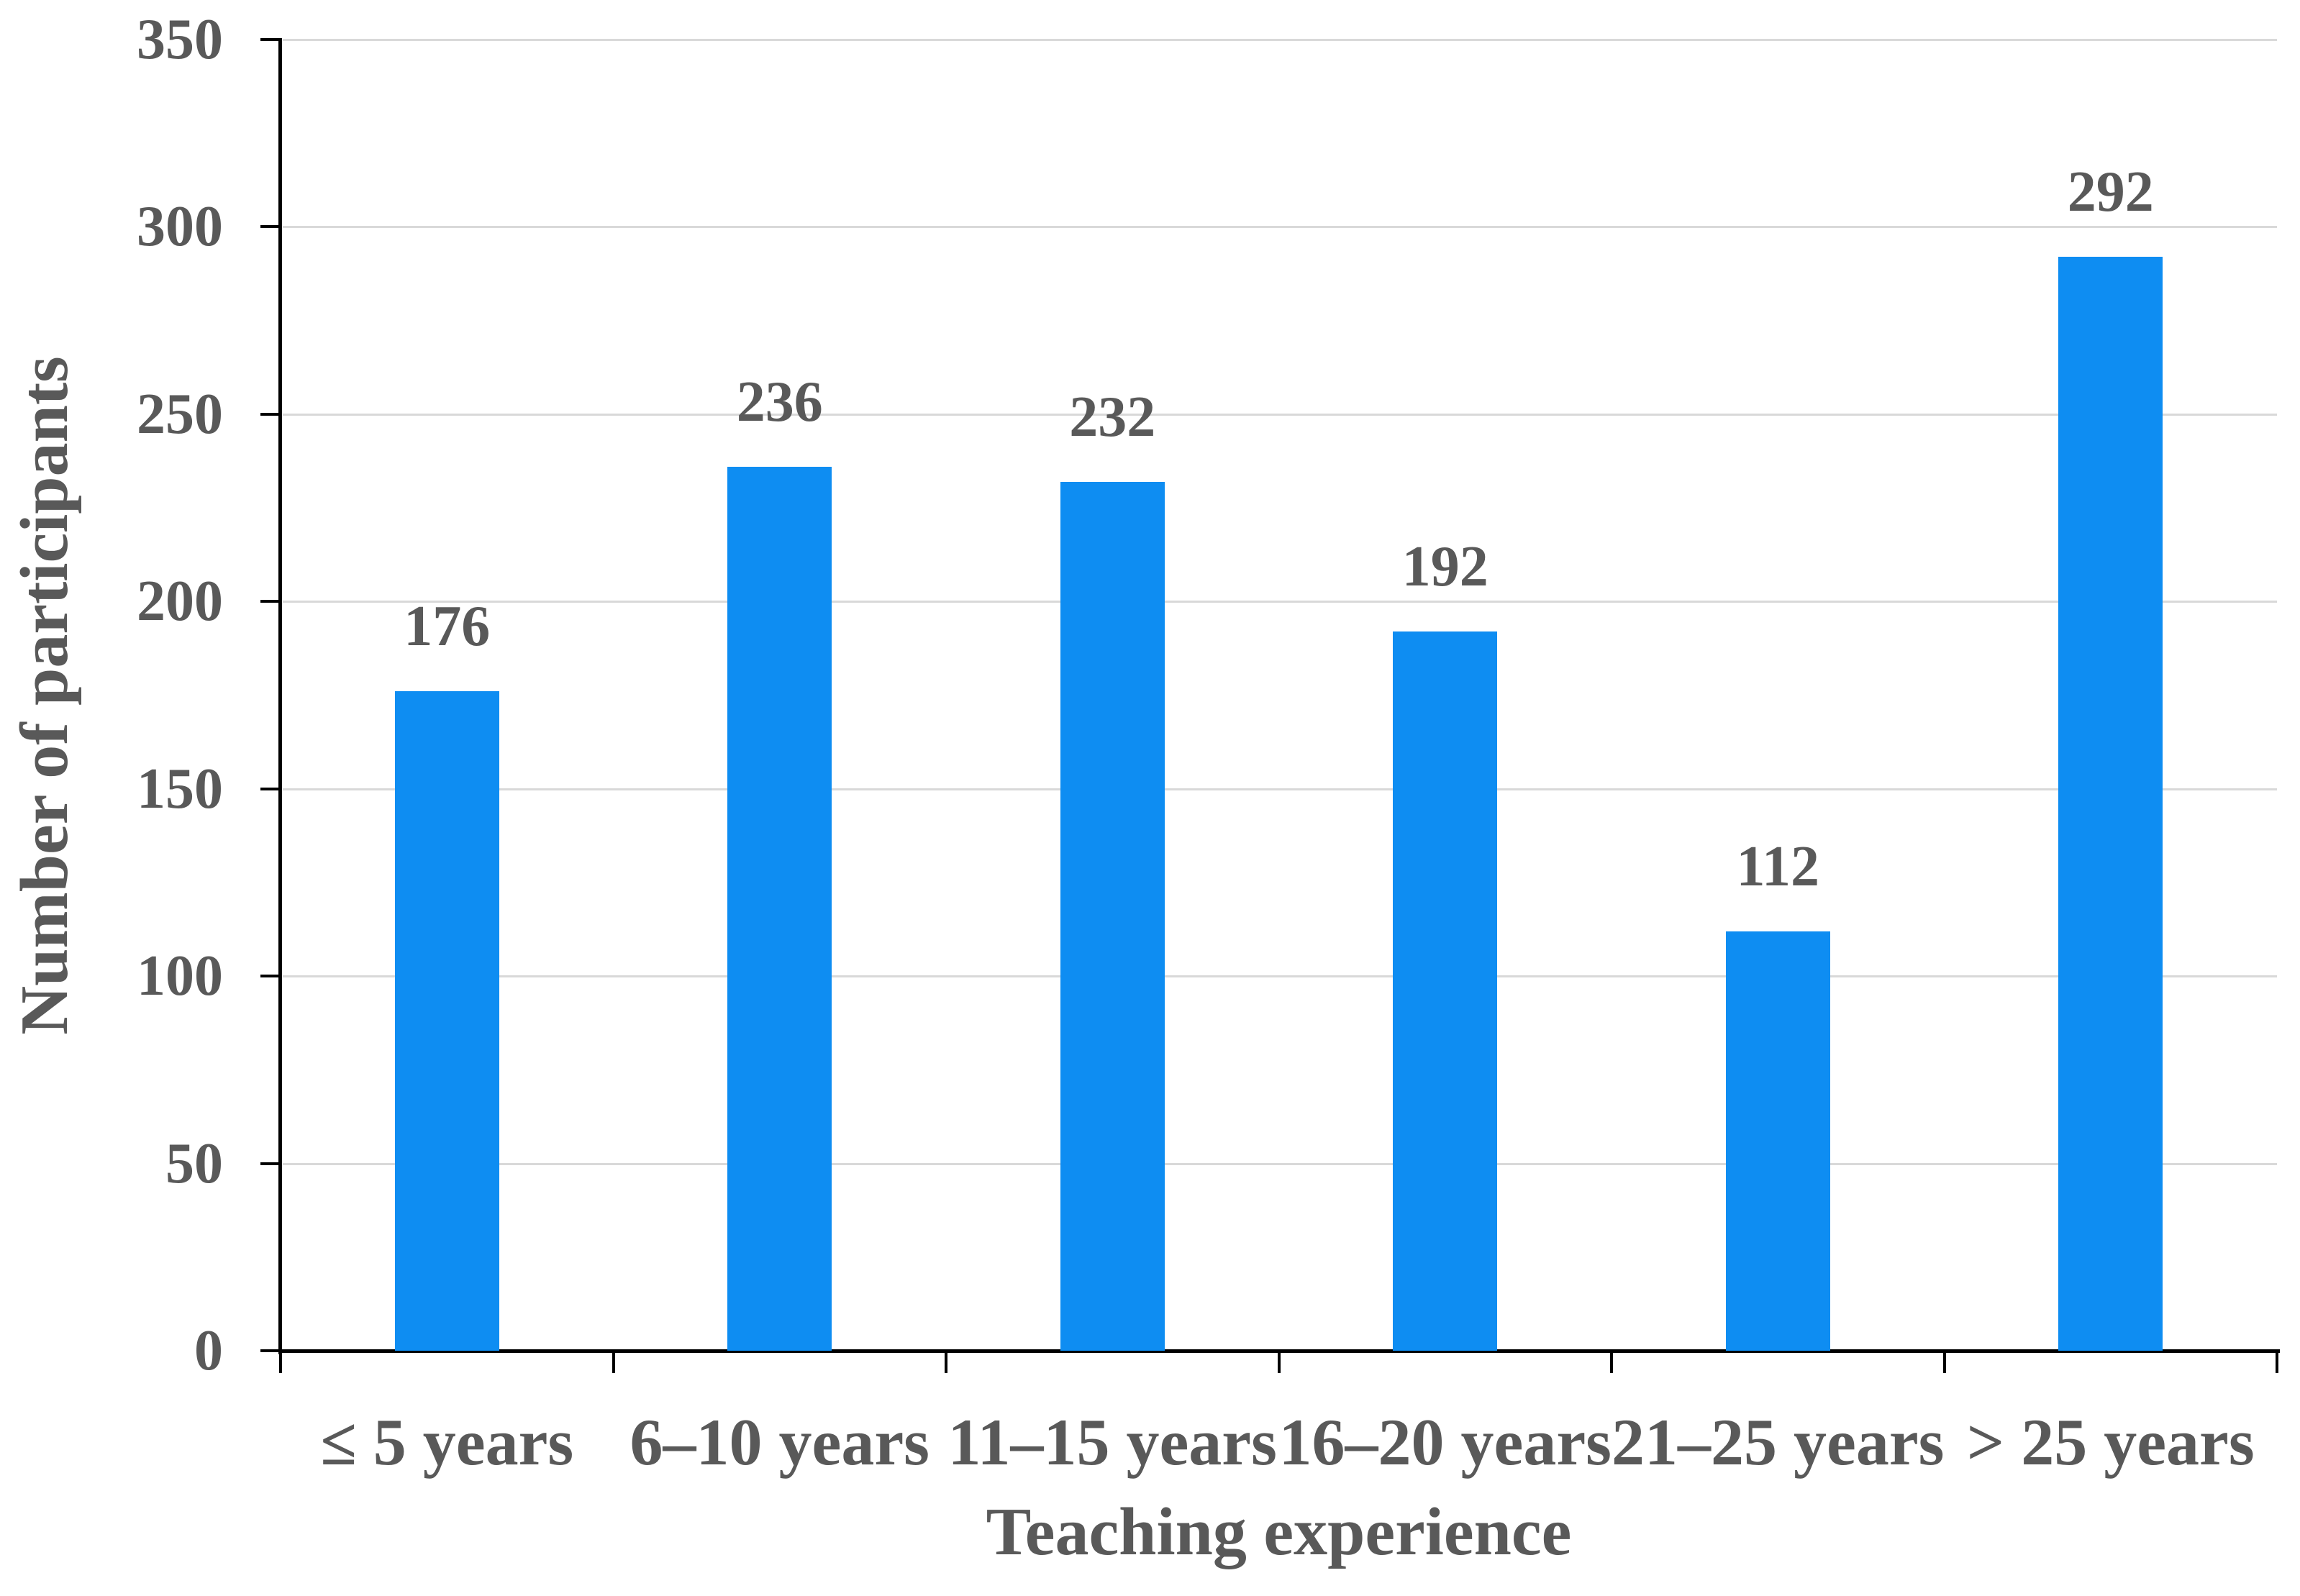 The image size is (2300, 1596). Describe the element at coordinates (180, 39) in the screenshot. I see `y-tick-label: 350` at that location.